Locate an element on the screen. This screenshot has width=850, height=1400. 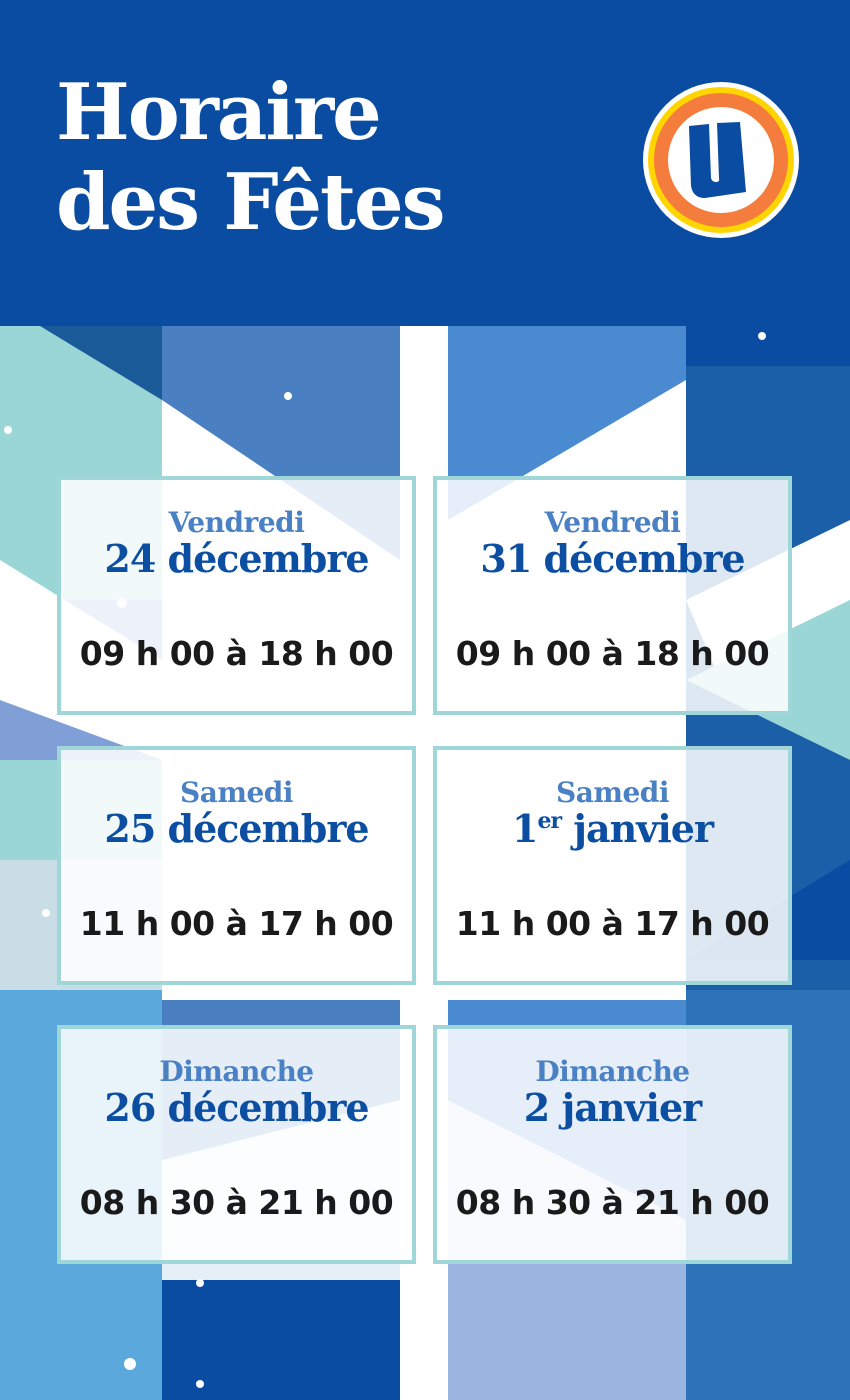
date-number: 1 is located at coordinates (525, 828).